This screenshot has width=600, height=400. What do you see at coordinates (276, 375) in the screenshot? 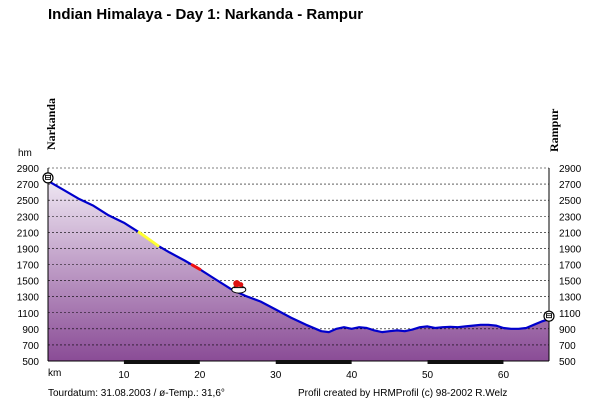
I see `x-tick-label: 30` at bounding box center [276, 375].